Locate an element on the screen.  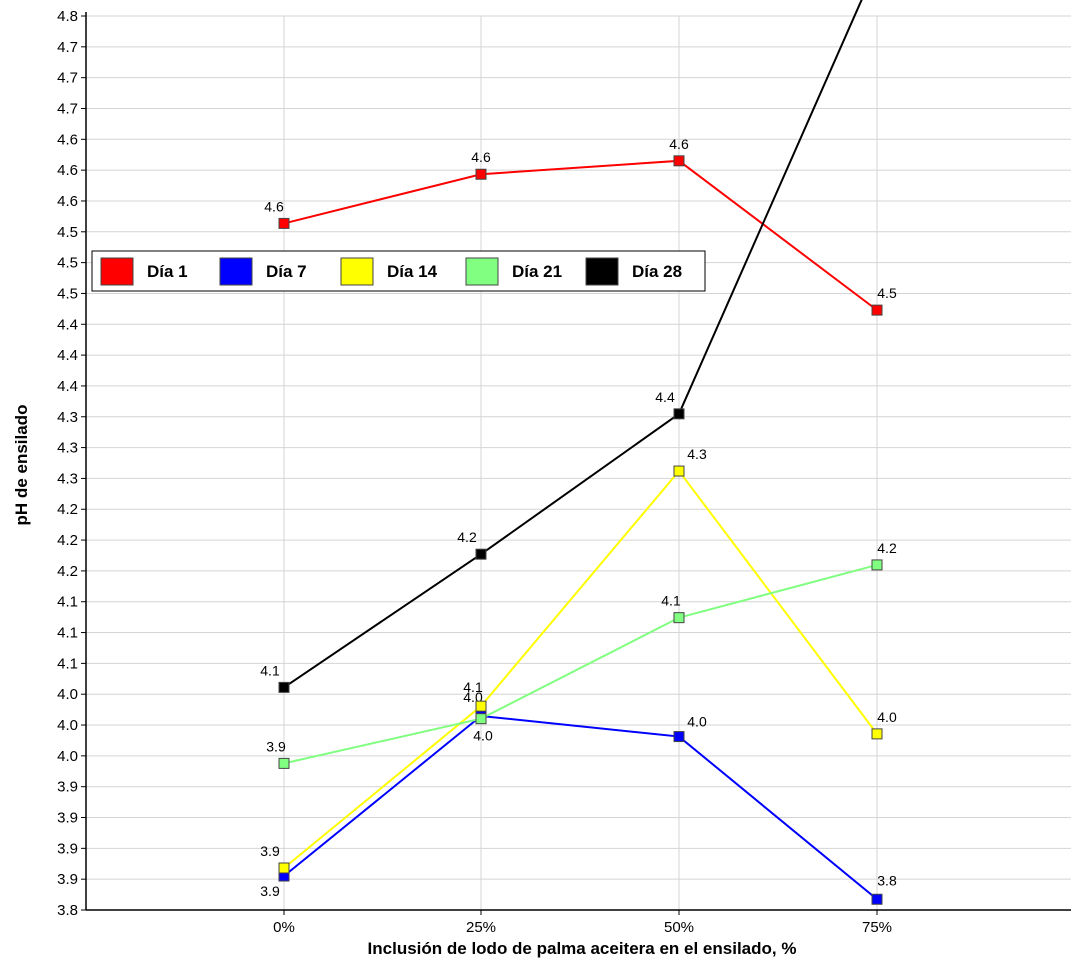
x-tick-label: 75% is located at coordinates (877, 927).